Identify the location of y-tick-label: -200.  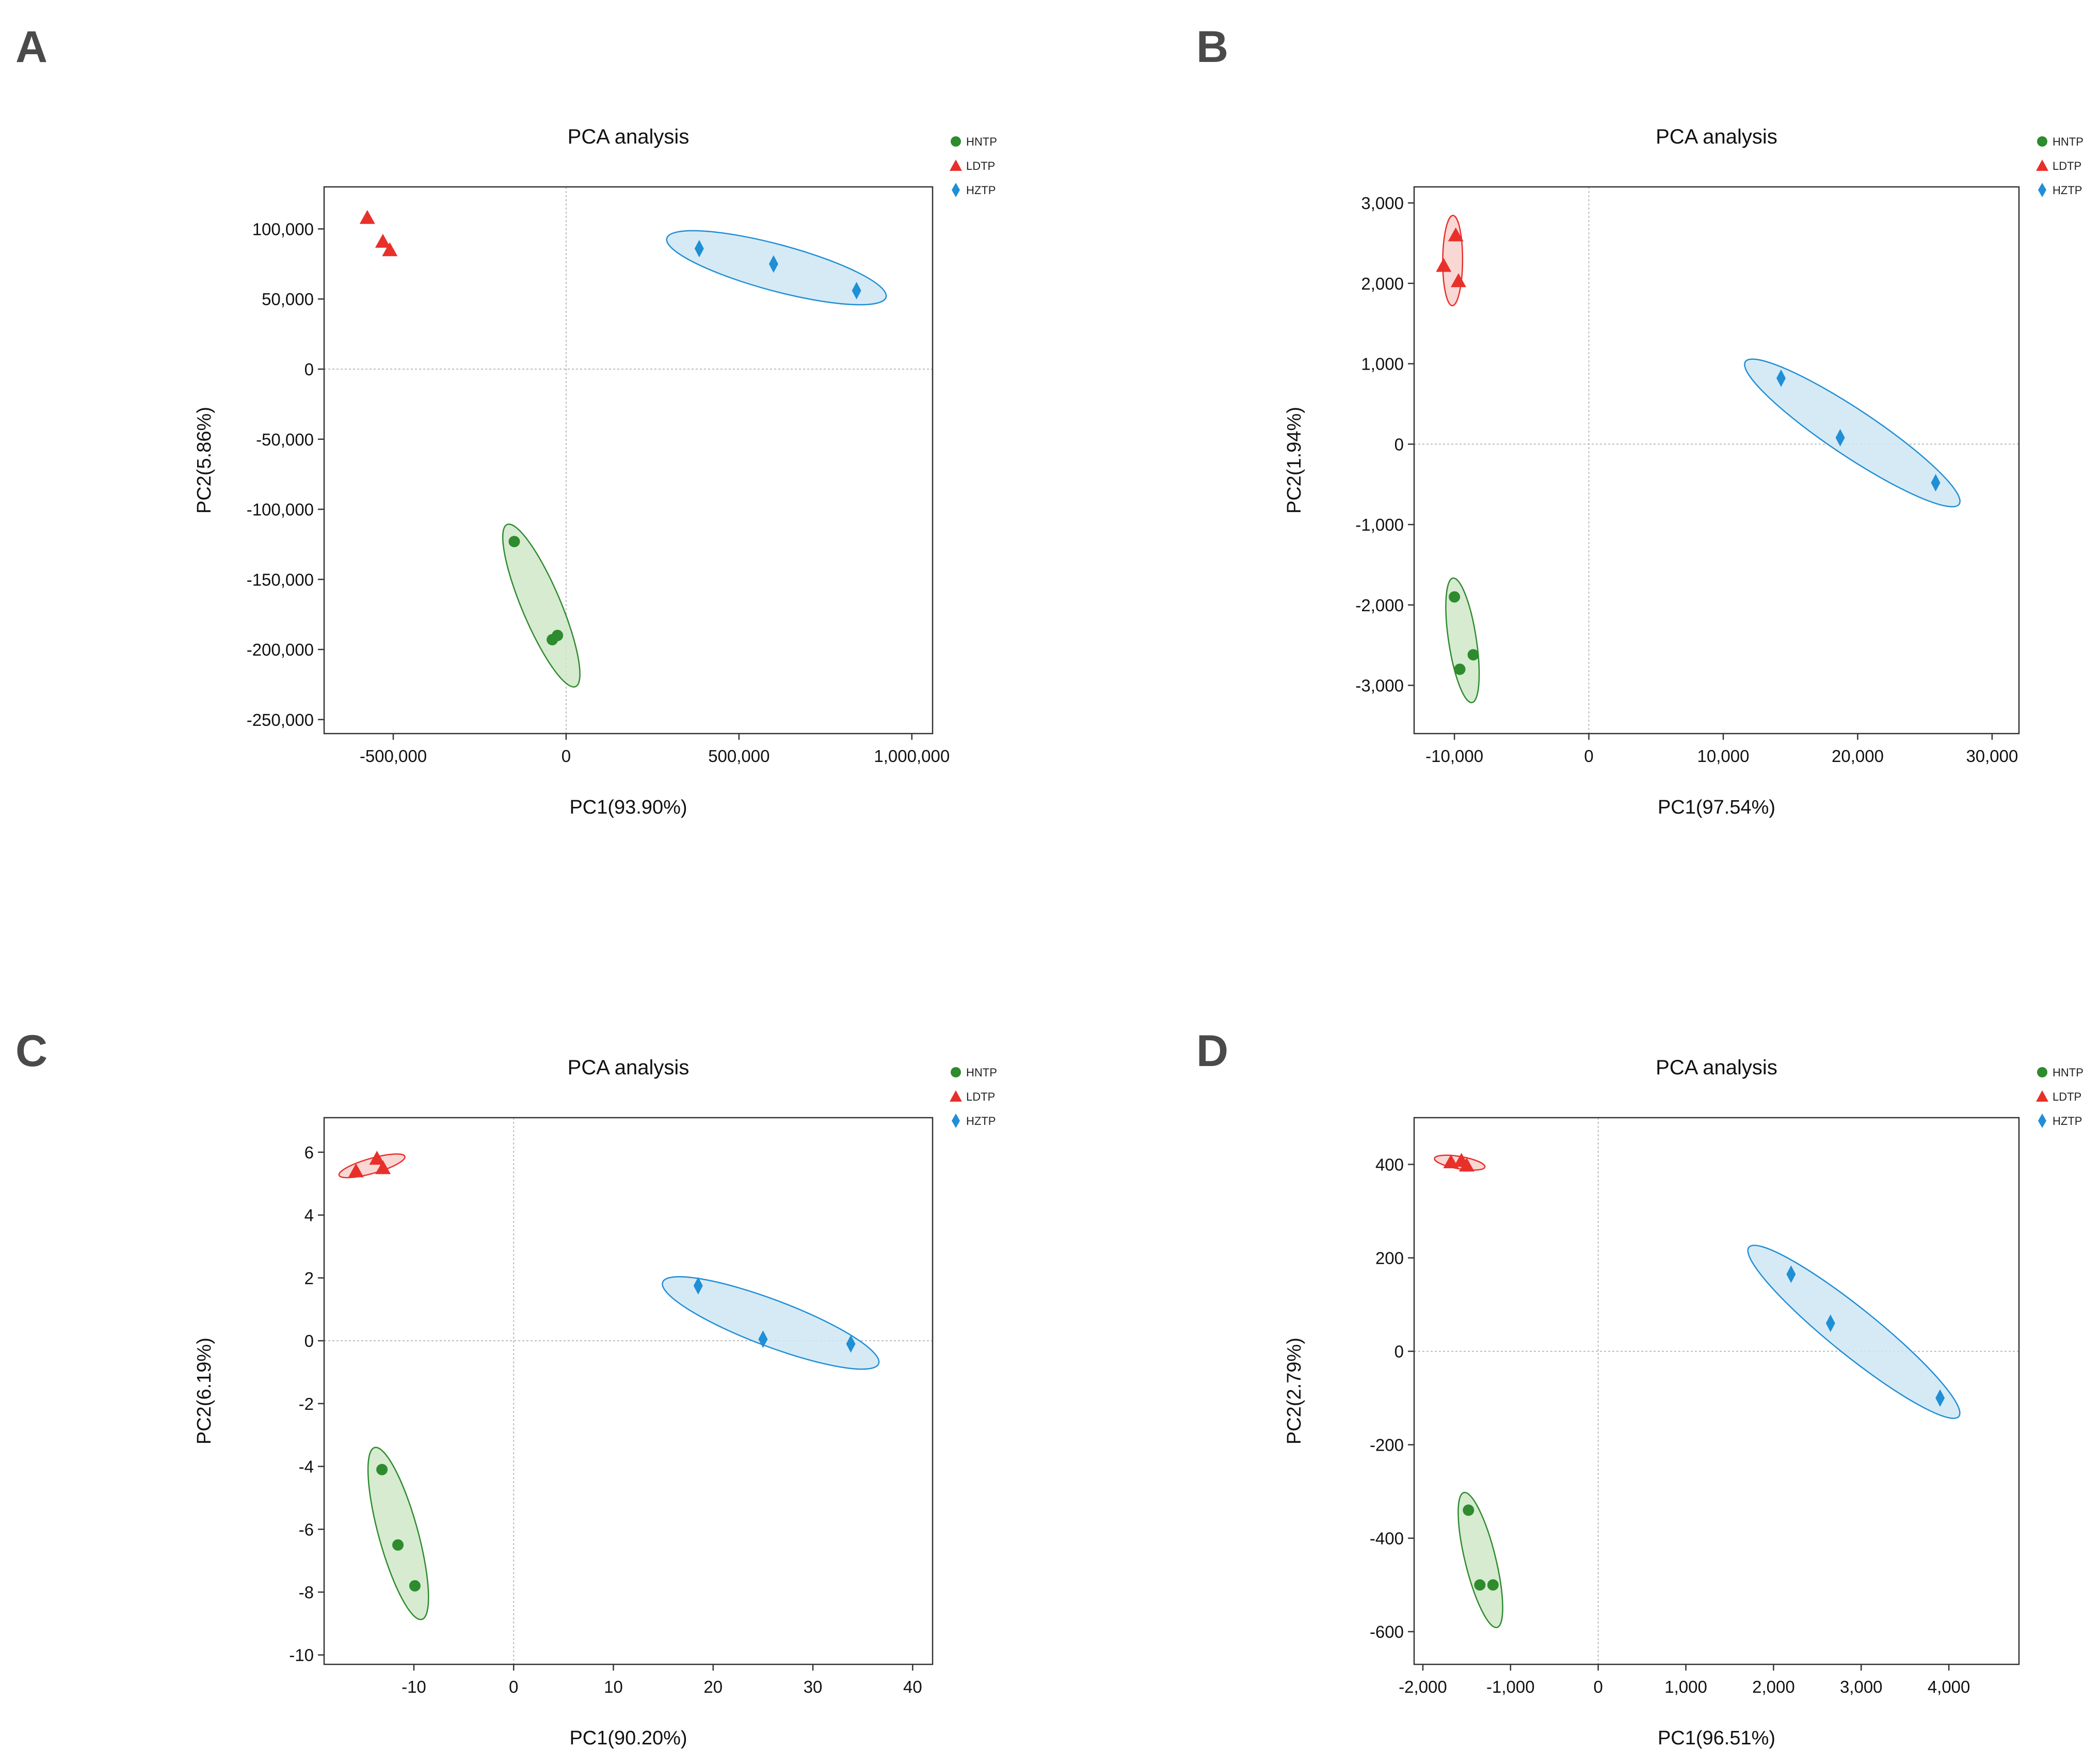
(1387, 1445).